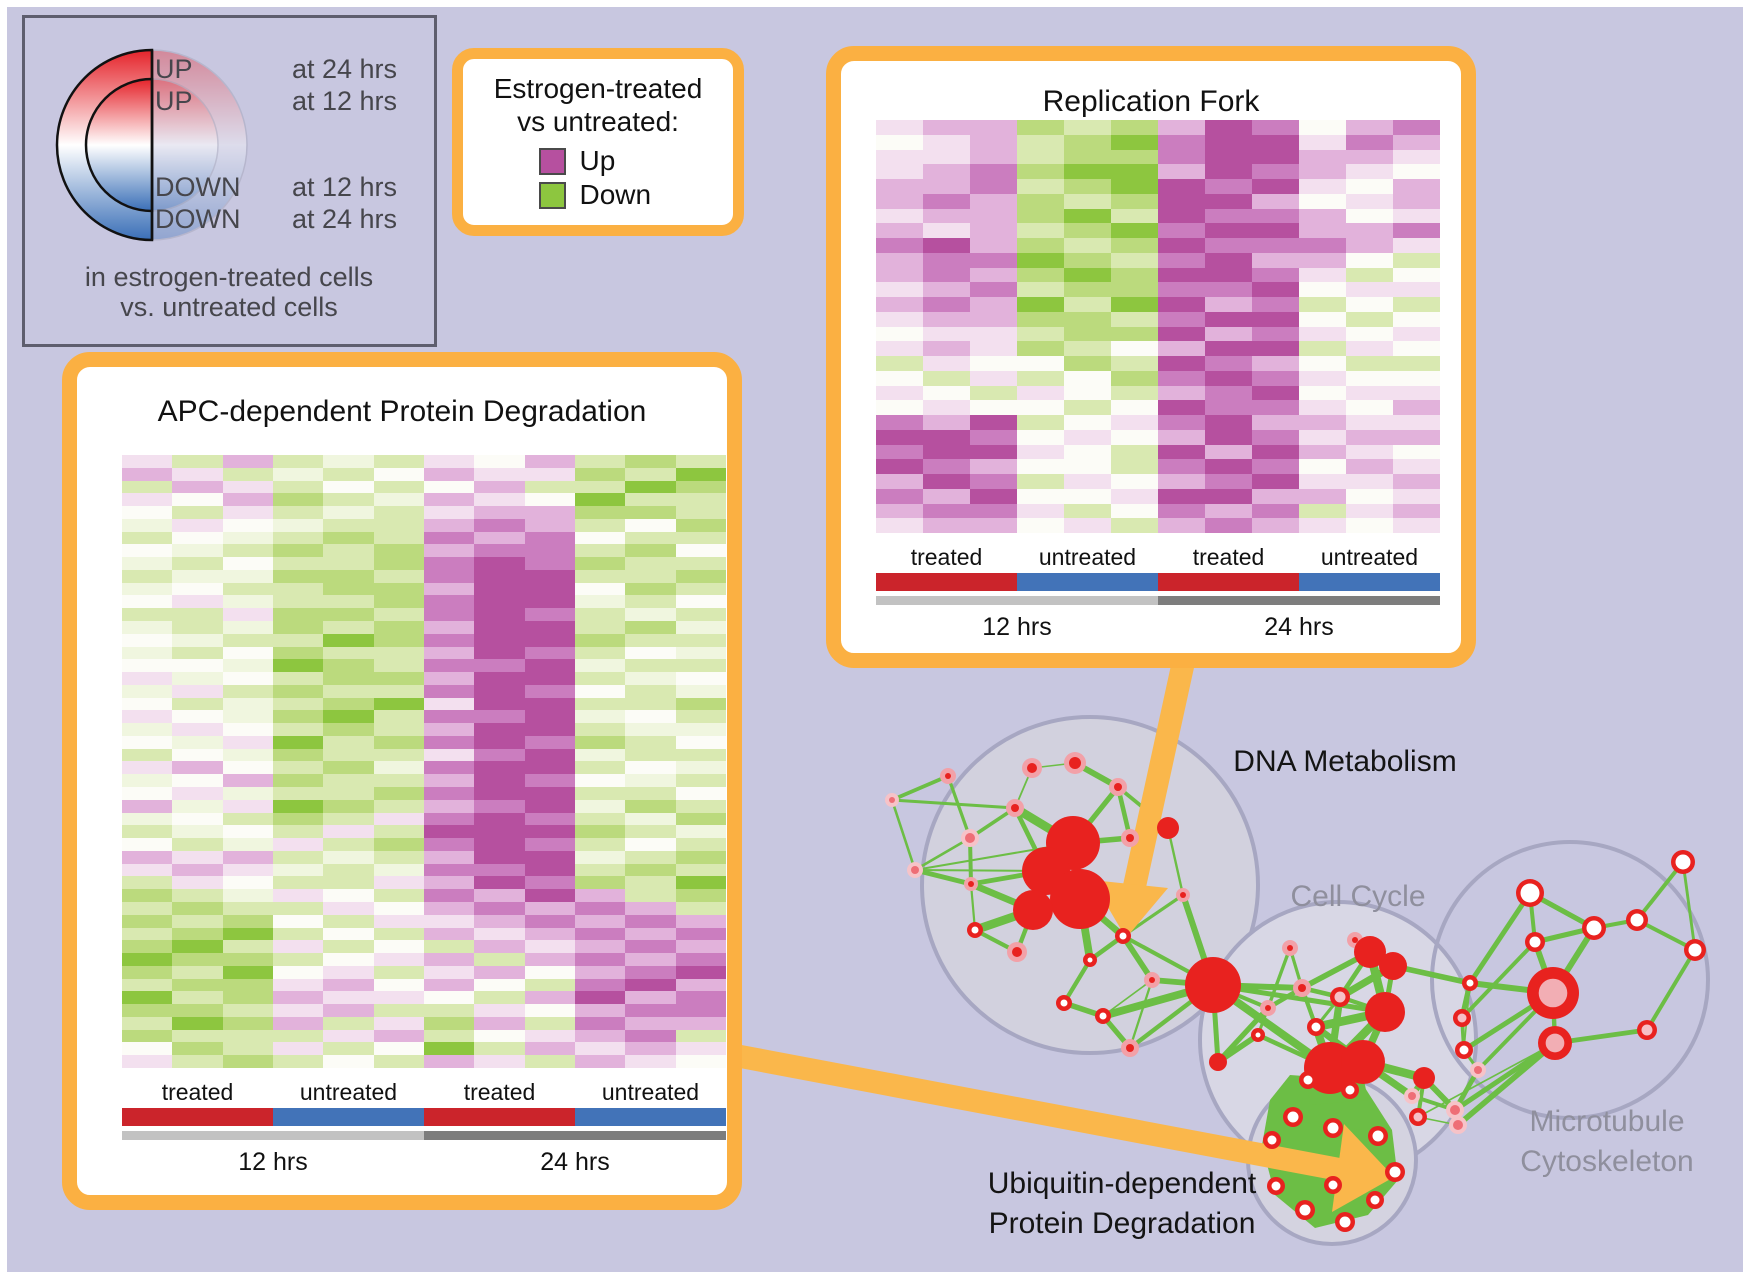 Image resolution: width=1750 pixels, height=1279 pixels. I want to click on apc-panel-title: APC-dependent Protein Degradation, so click(402, 411).